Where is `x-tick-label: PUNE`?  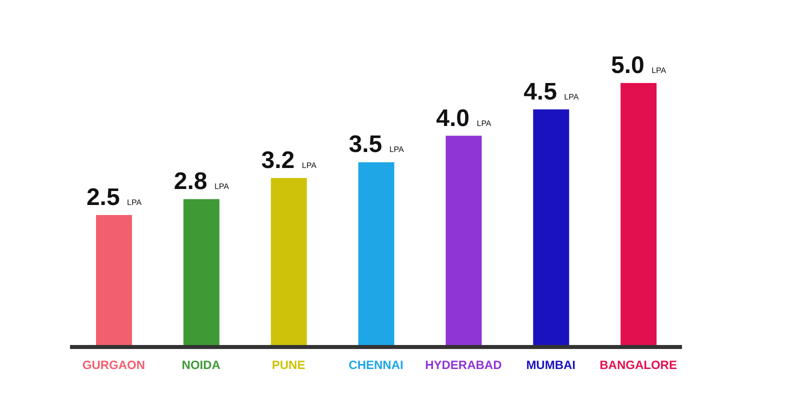 x-tick-label: PUNE is located at coordinates (289, 365).